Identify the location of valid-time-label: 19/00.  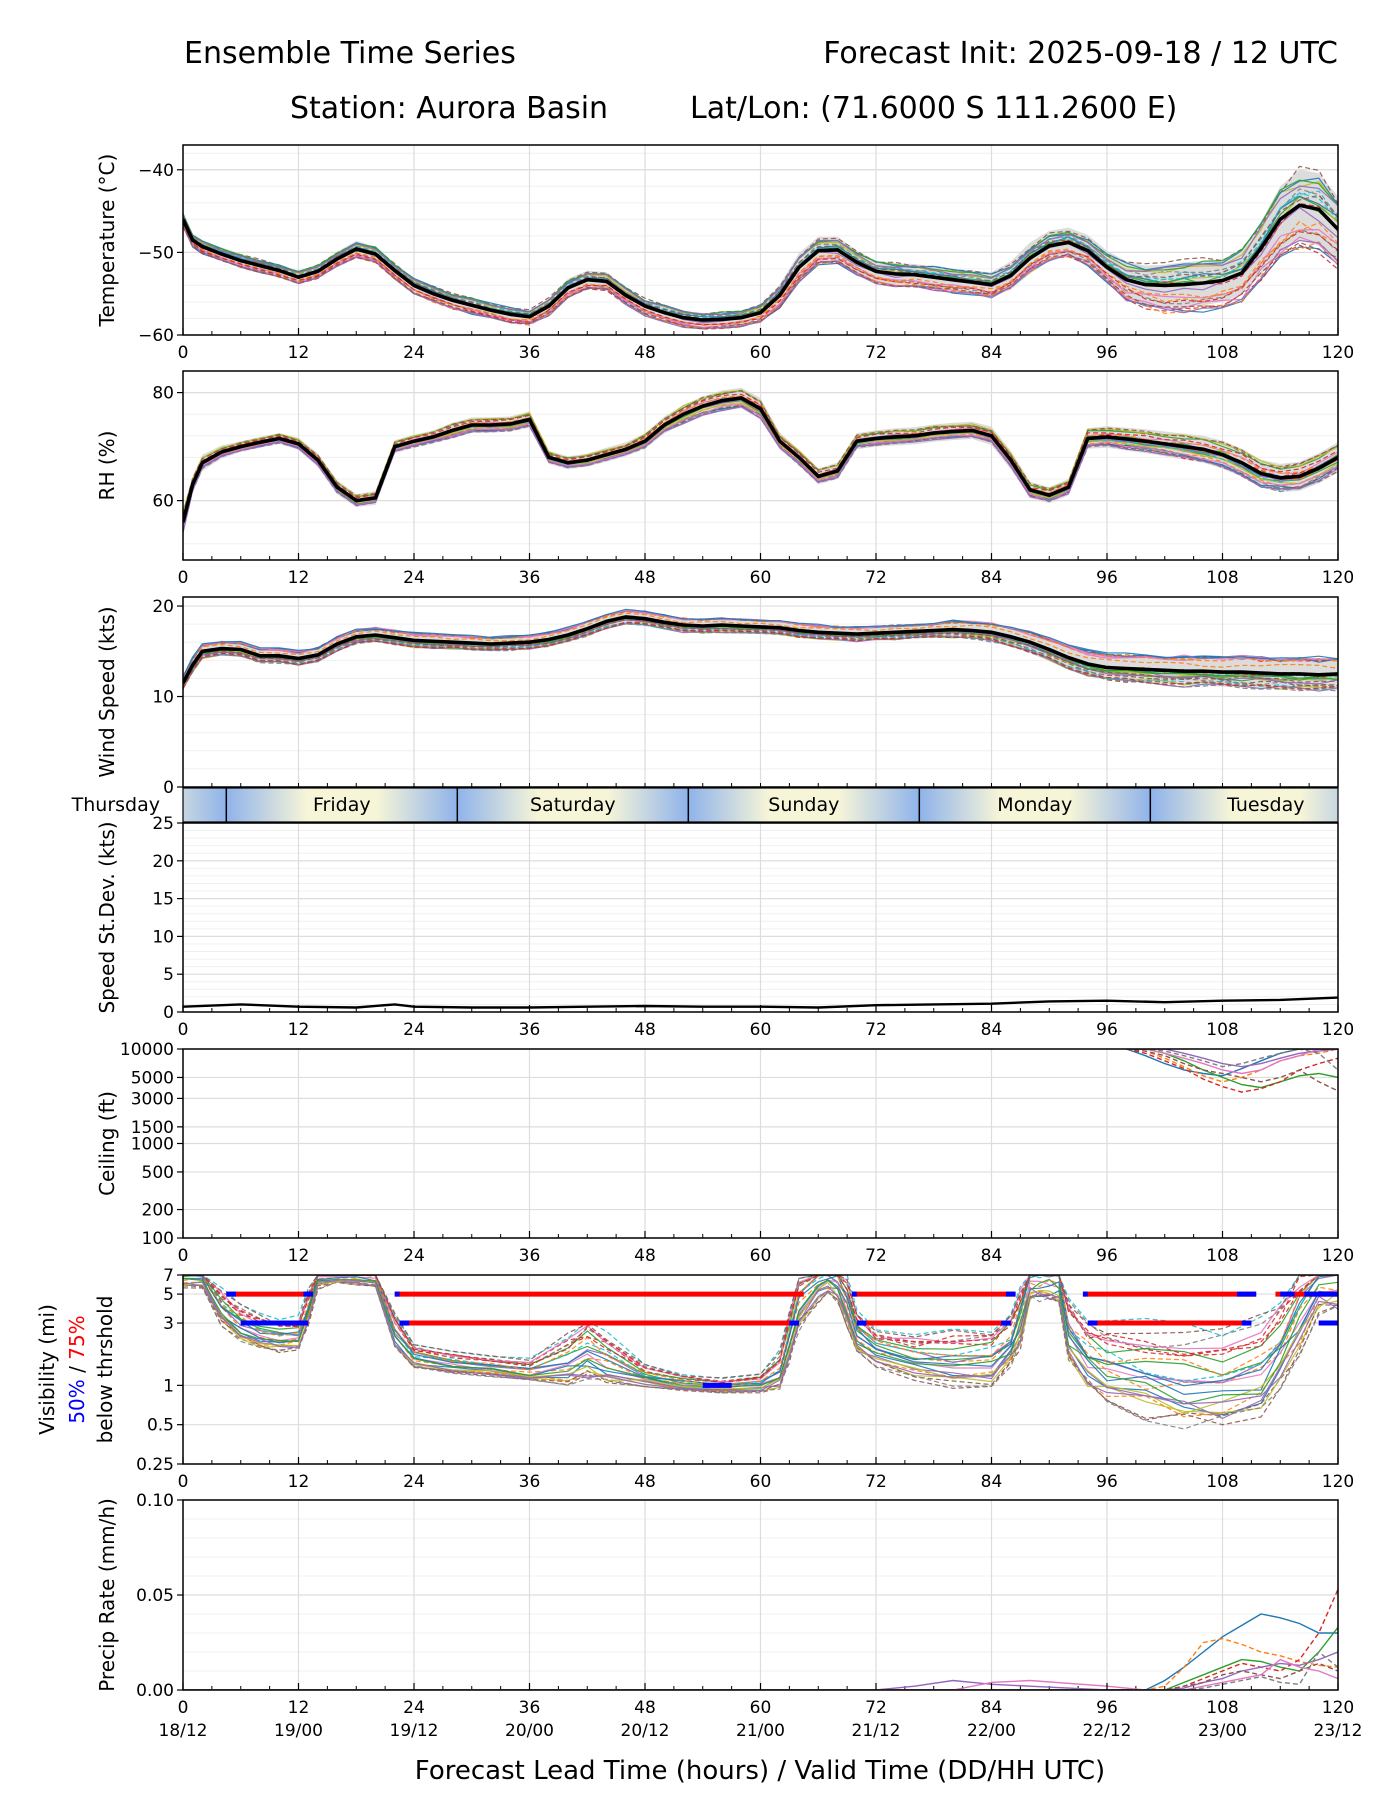
(298, 1731).